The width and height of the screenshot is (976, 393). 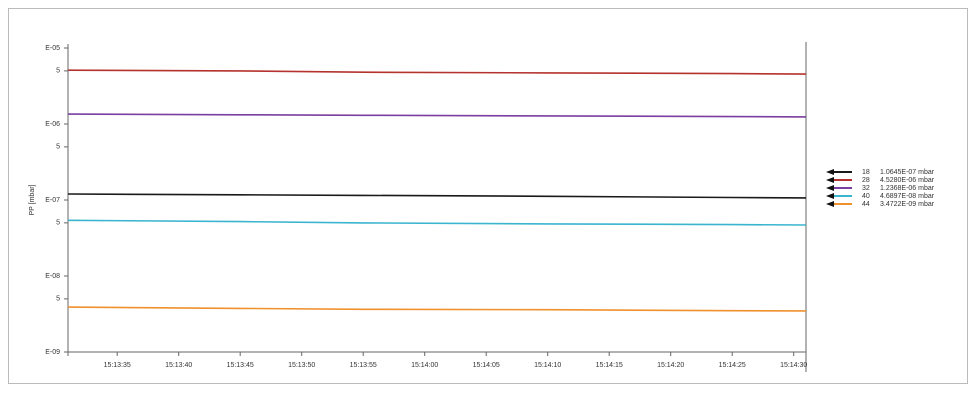 I want to click on x-tick-label: 15:14:30, so click(x=793, y=365).